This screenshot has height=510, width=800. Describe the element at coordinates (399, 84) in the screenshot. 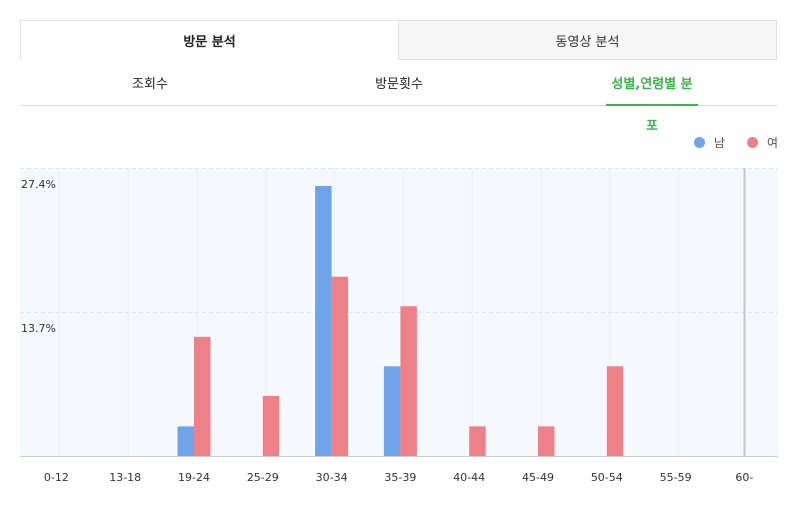

I see `subtab-visit-count: 방문횟수` at that location.